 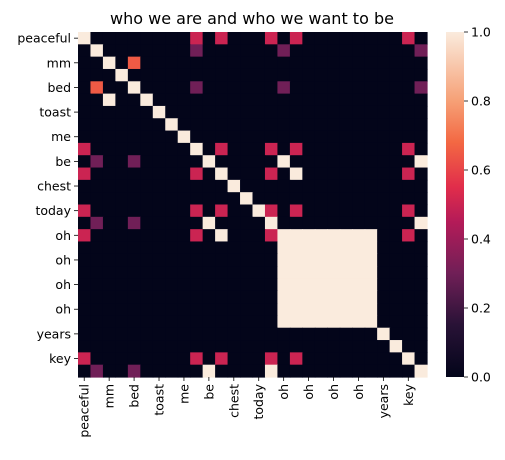 What do you see at coordinates (159, 400) in the screenshot?
I see `x-tick-label: toast` at bounding box center [159, 400].